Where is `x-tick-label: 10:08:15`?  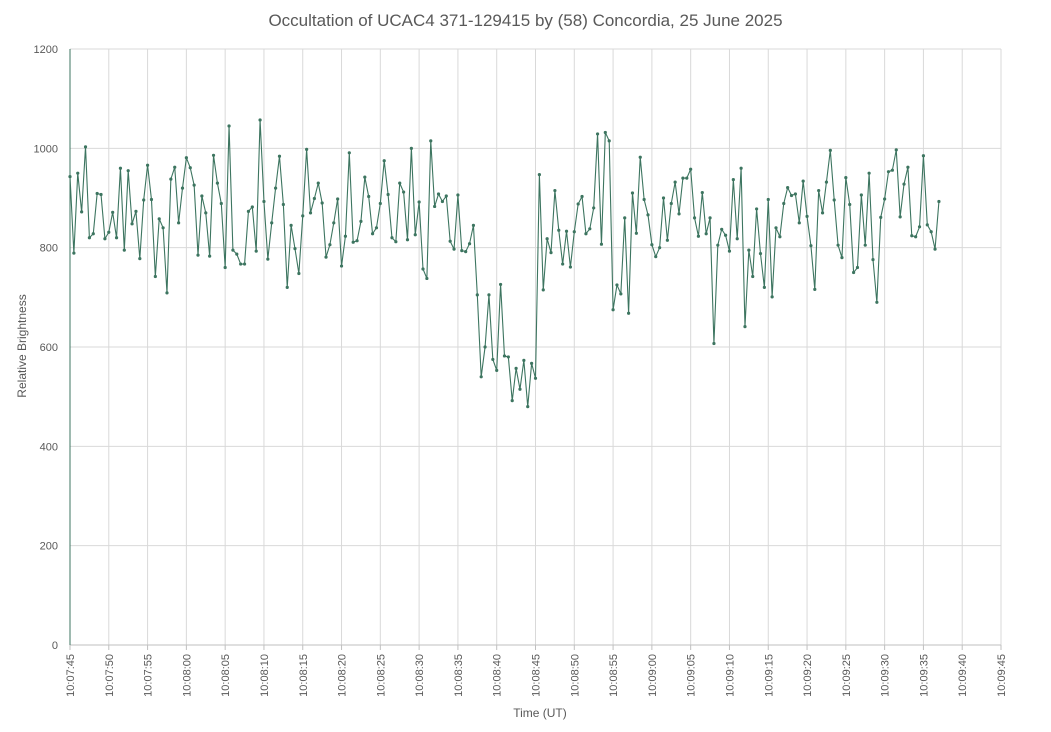
x-tick-label: 10:08:15 is located at coordinates (304, 675).